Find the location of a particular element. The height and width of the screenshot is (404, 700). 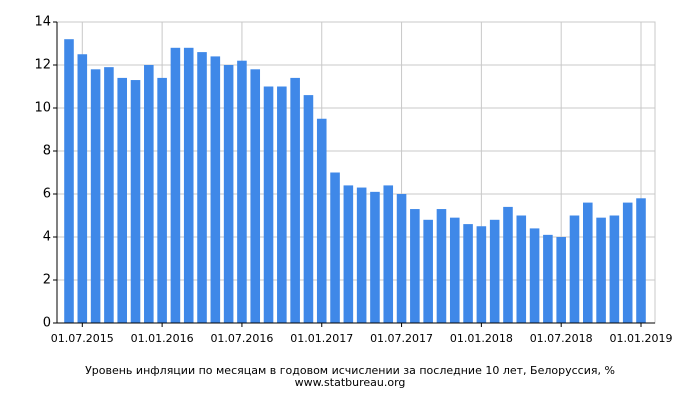

y-tick-label: 12 is located at coordinates (42, 65).